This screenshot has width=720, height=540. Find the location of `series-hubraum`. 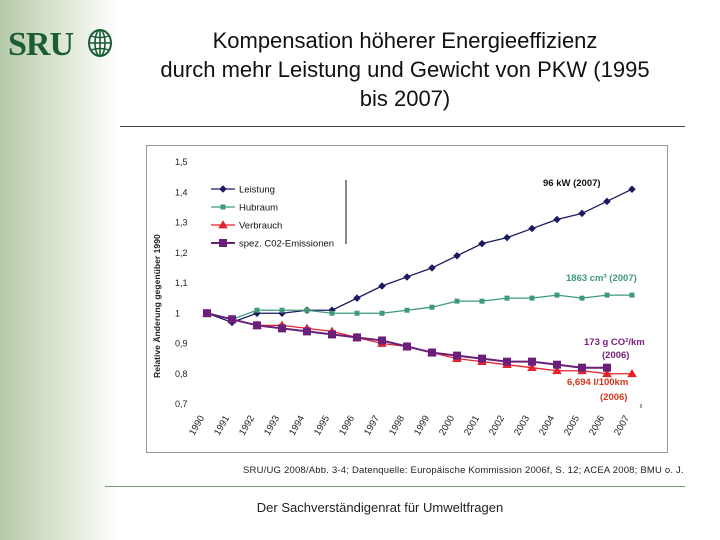

series-hubraum is located at coordinates (419, 307).